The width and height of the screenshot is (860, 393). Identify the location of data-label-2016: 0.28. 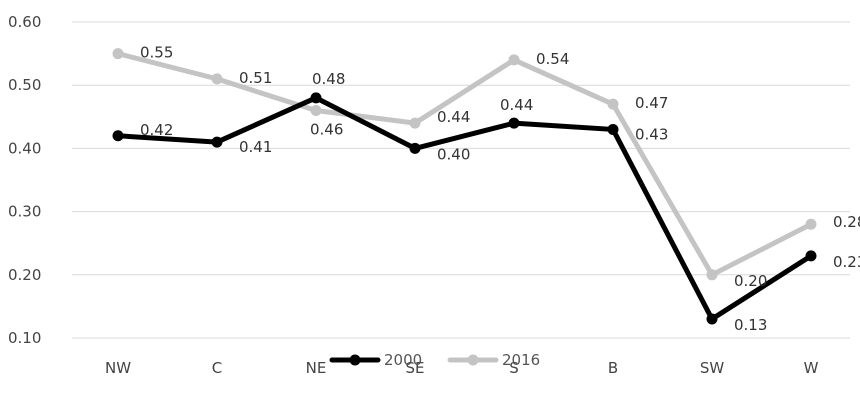
(846, 222).